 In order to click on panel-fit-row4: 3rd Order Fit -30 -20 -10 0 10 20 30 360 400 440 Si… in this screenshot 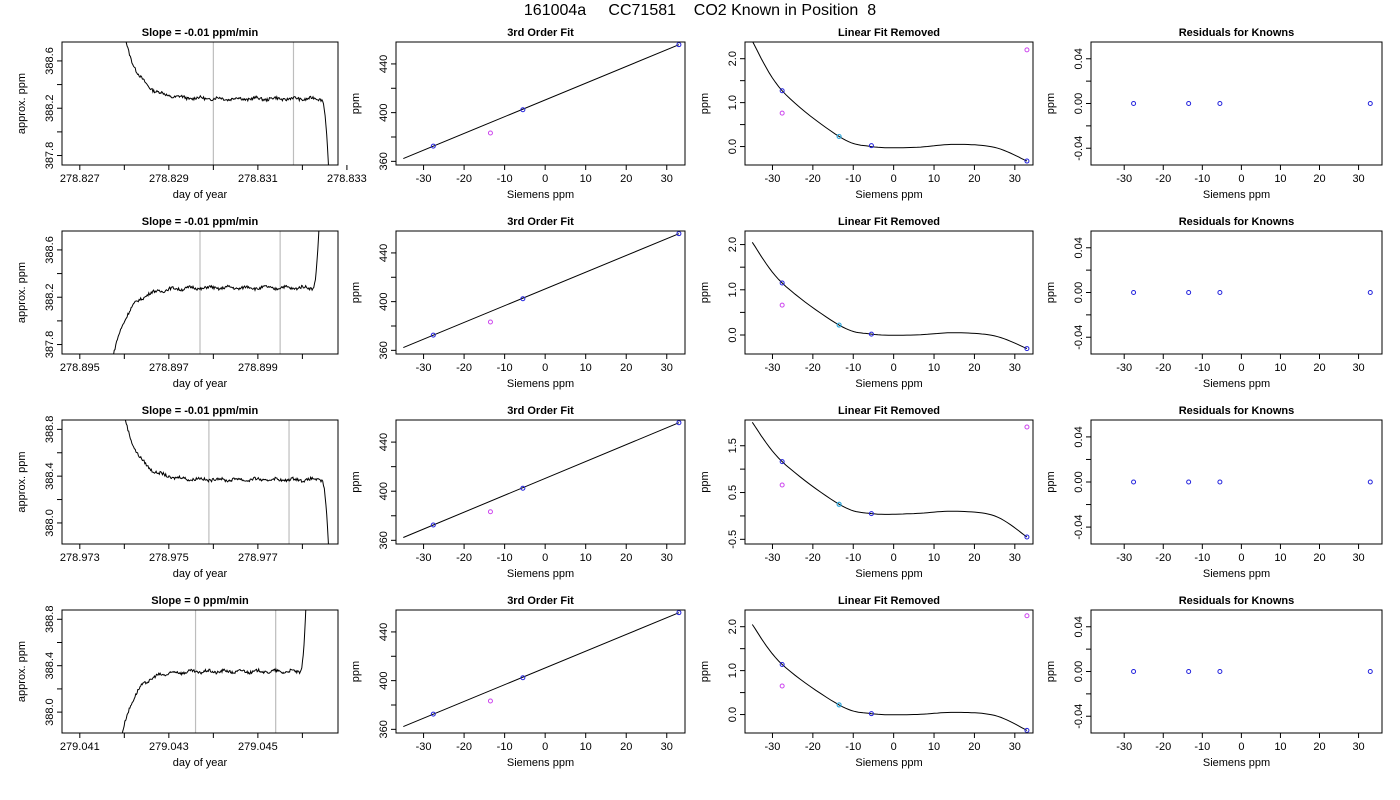, I will do `click(518, 682)`.